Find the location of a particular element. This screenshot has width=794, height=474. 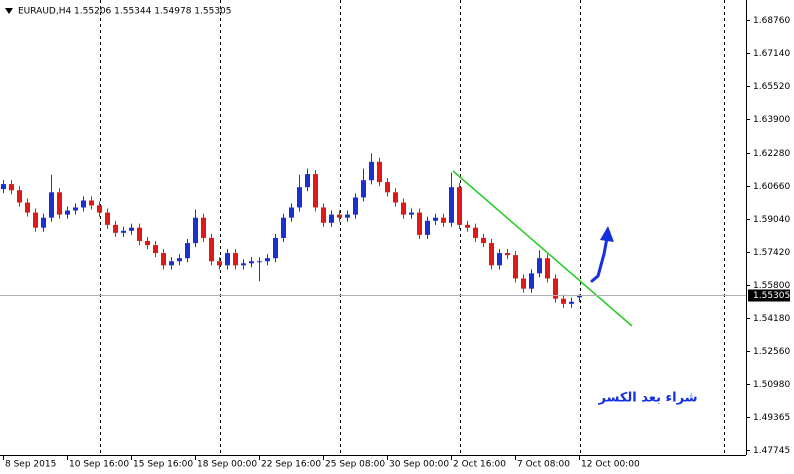

x-tick-label: 8 Sep 2015 is located at coordinates (30, 465).